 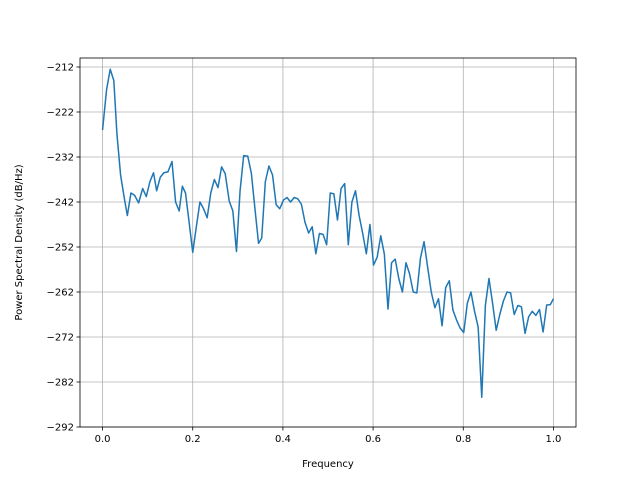 What do you see at coordinates (554, 439) in the screenshot?
I see `x-tick-label: 1.0` at bounding box center [554, 439].